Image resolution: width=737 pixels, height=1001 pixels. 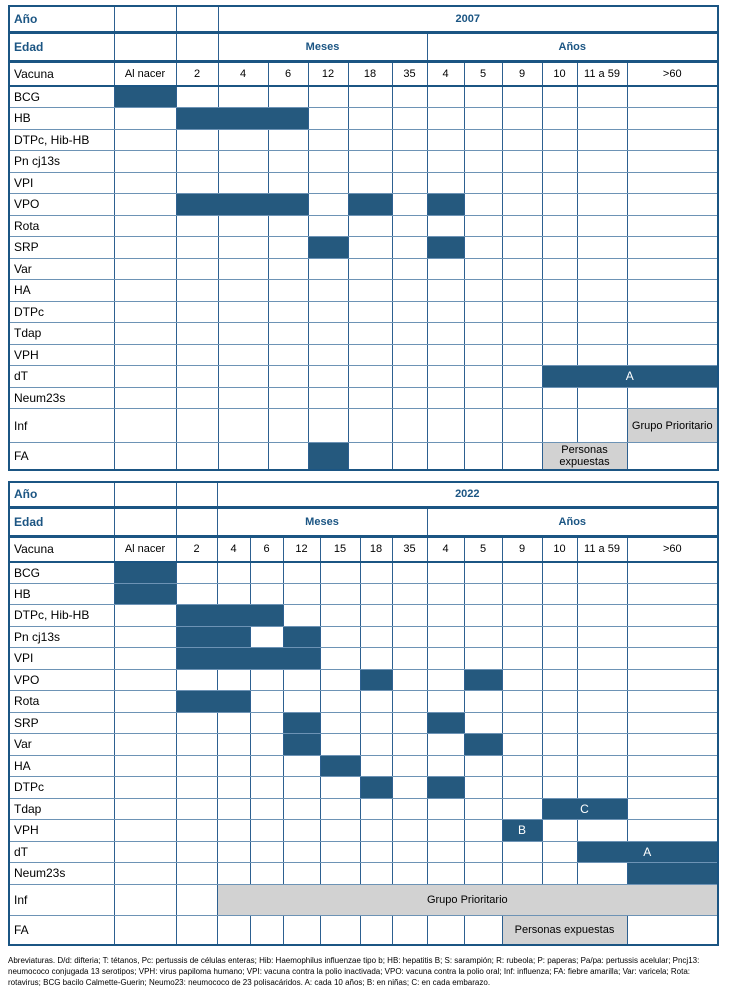 What do you see at coordinates (370, 73) in the screenshot?
I see `col-header: 18` at bounding box center [370, 73].